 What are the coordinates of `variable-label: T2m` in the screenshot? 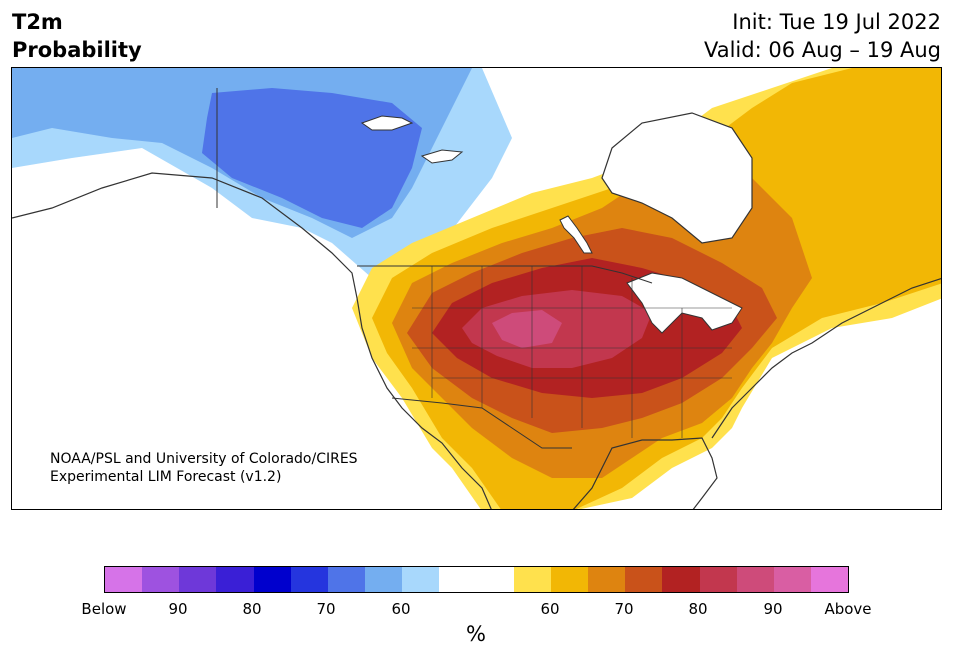 It's located at (37, 22).